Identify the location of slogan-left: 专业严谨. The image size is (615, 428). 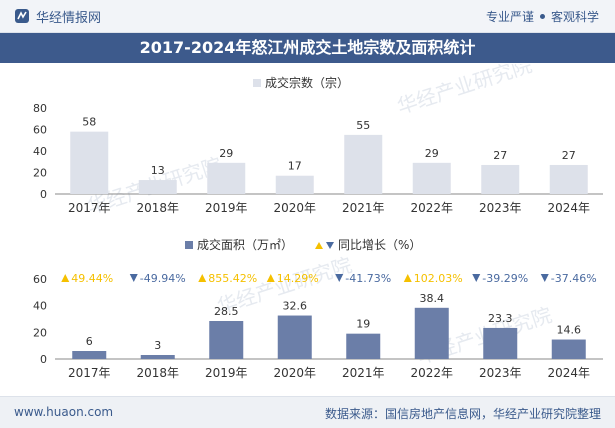
(509, 17).